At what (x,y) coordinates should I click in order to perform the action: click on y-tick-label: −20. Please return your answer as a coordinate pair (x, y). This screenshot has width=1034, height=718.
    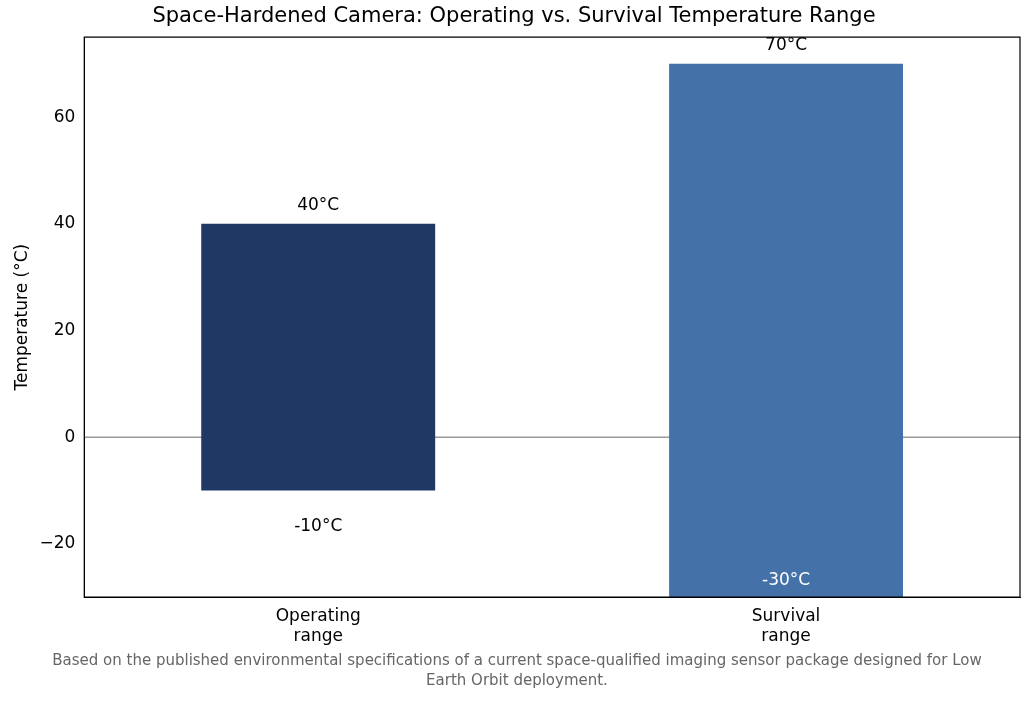
    Looking at the image, I should click on (57, 542).